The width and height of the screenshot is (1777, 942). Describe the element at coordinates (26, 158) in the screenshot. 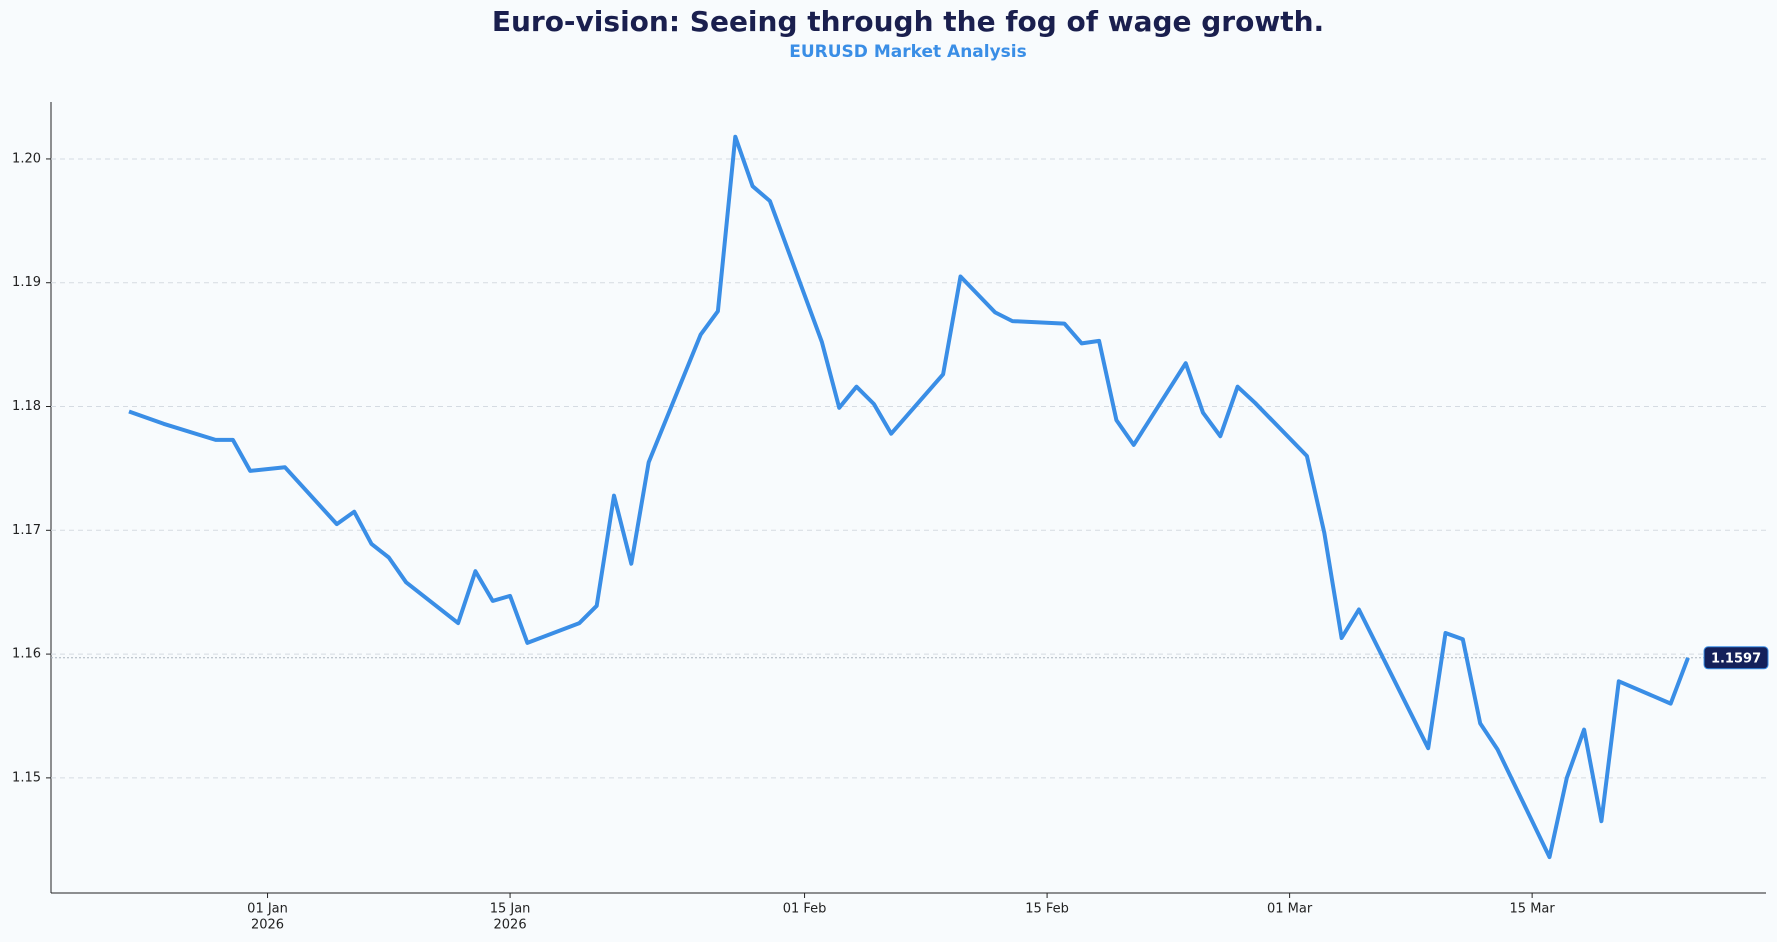

I see `y-tick-label: 1.20` at that location.